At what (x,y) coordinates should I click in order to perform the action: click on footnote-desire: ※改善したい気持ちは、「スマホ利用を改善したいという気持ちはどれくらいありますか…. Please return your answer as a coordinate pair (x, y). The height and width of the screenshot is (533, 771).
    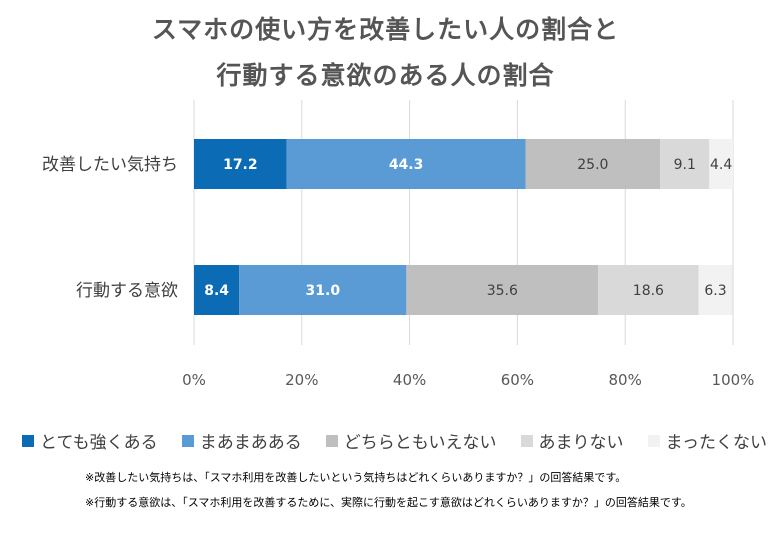
    Looking at the image, I should click on (356, 477).